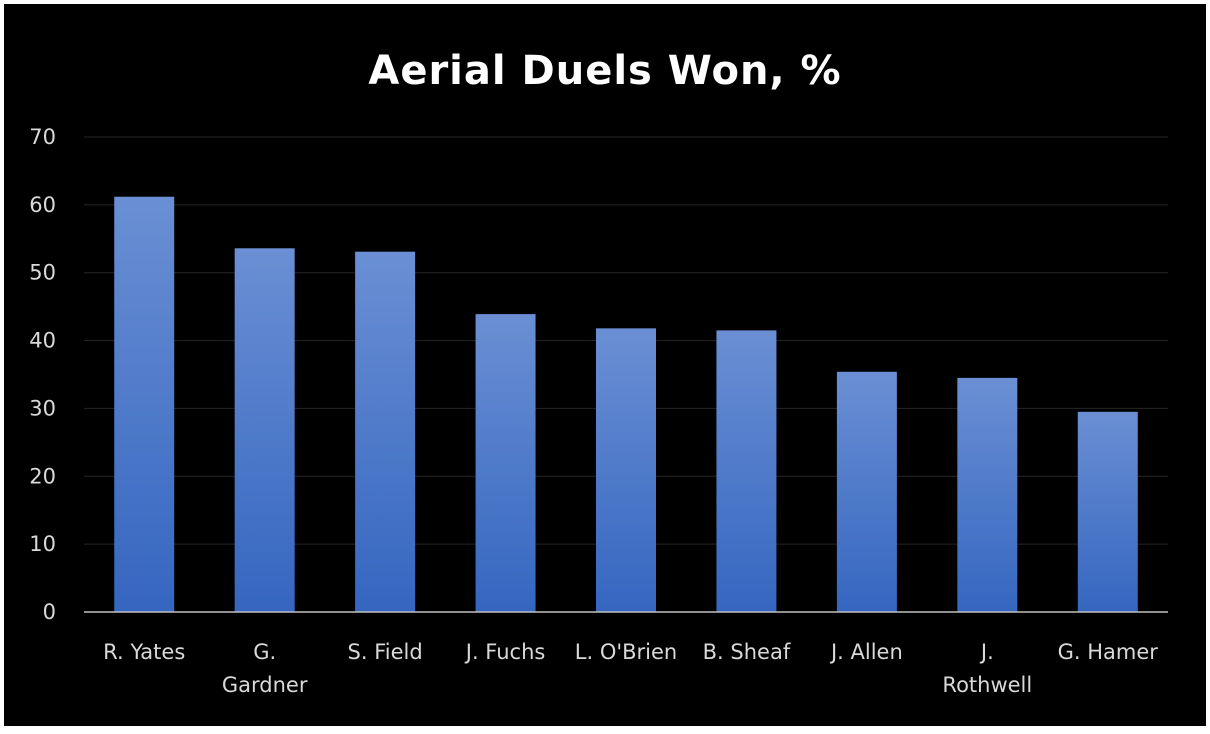  I want to click on x-tick-label: Gardner, so click(265, 685).